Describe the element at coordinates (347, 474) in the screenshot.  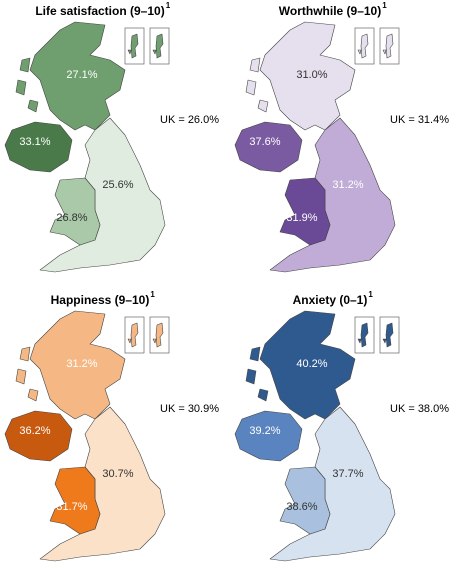
I see `region-value-label: 37.7%` at that location.